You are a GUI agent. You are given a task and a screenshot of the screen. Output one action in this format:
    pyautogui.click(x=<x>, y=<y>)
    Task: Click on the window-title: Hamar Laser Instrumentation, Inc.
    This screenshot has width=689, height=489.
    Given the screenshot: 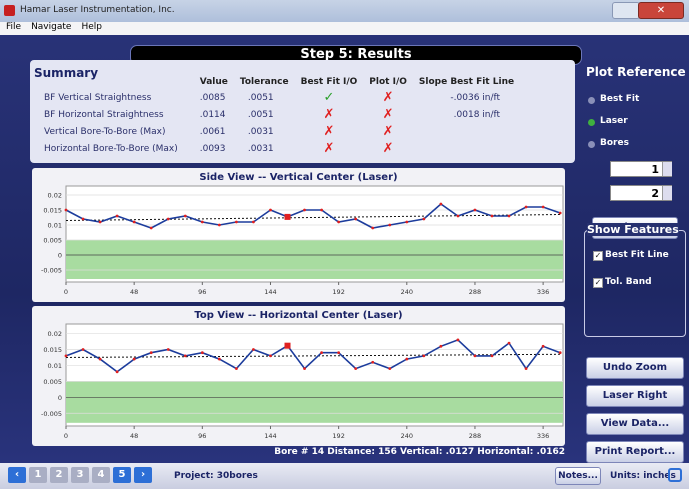 What is the action you would take?
    pyautogui.click(x=97, y=10)
    